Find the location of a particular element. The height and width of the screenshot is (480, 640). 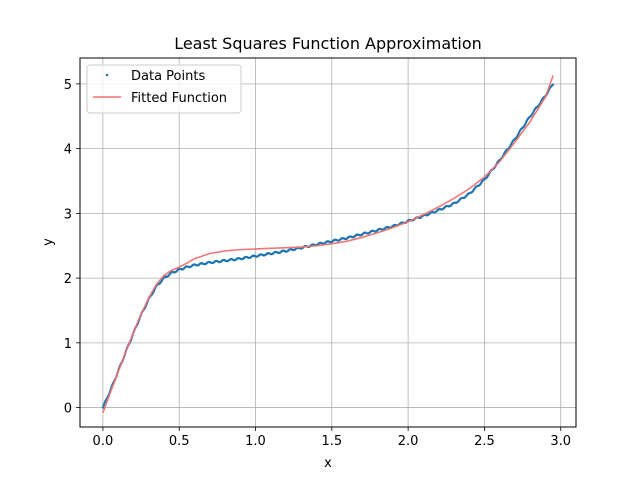

y-axis-label: y is located at coordinates (48, 242).